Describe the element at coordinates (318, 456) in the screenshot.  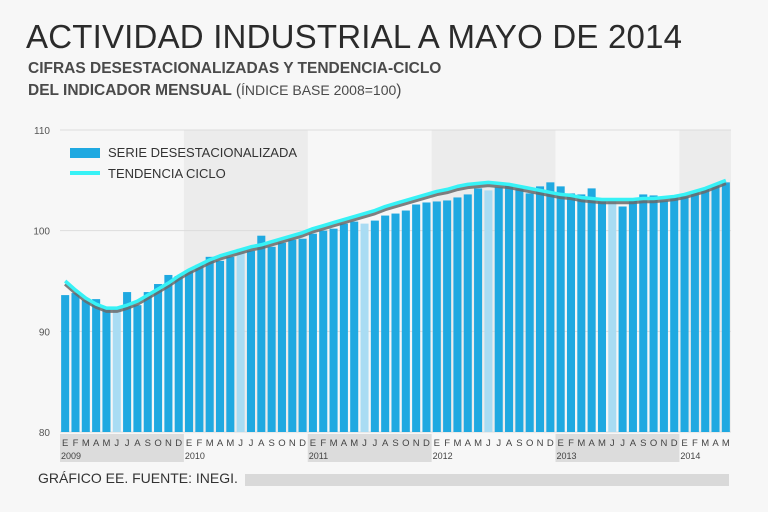
I see `year-label: 2011` at that location.